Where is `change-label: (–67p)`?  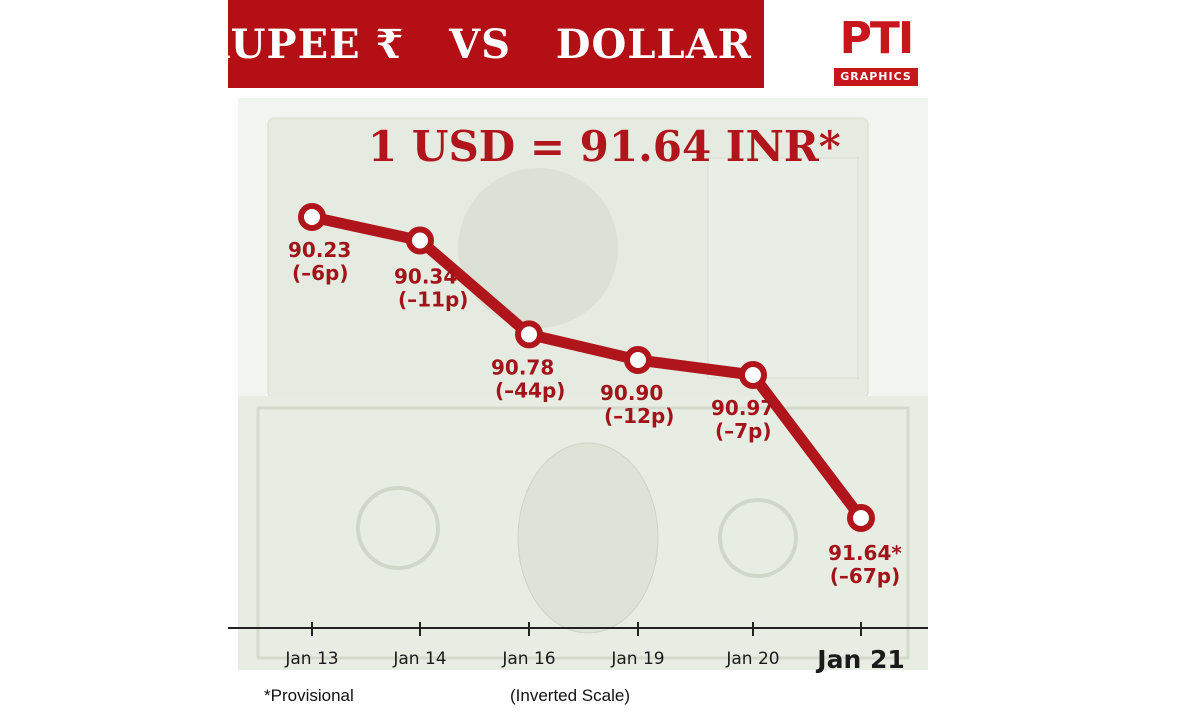
change-label: (–67p) is located at coordinates (865, 576).